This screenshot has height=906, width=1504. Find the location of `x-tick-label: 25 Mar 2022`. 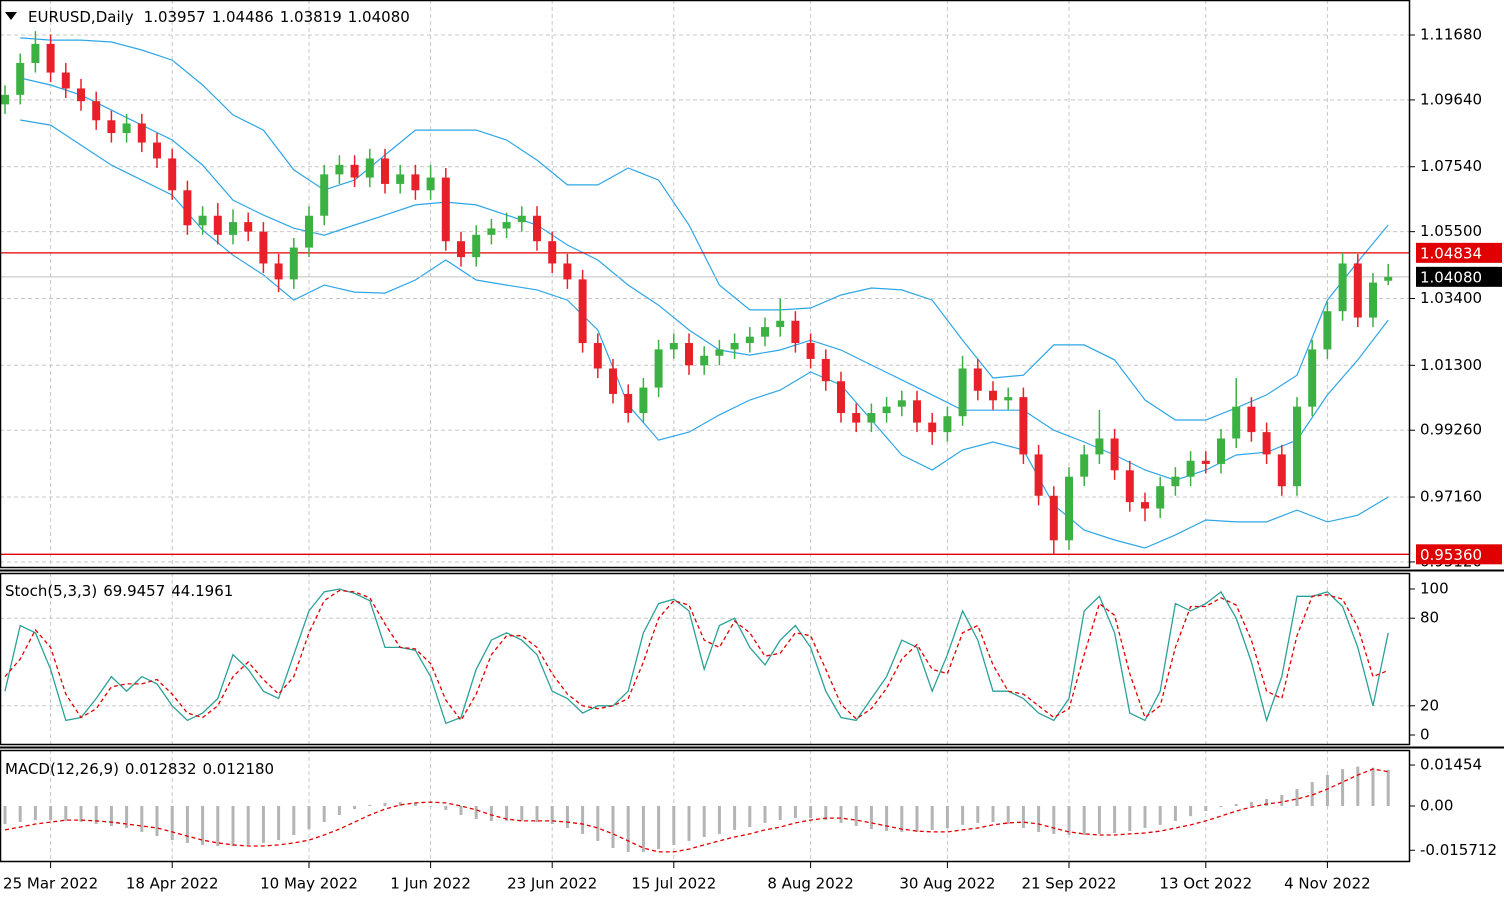

x-tick-label: 25 Mar 2022 is located at coordinates (50, 884).